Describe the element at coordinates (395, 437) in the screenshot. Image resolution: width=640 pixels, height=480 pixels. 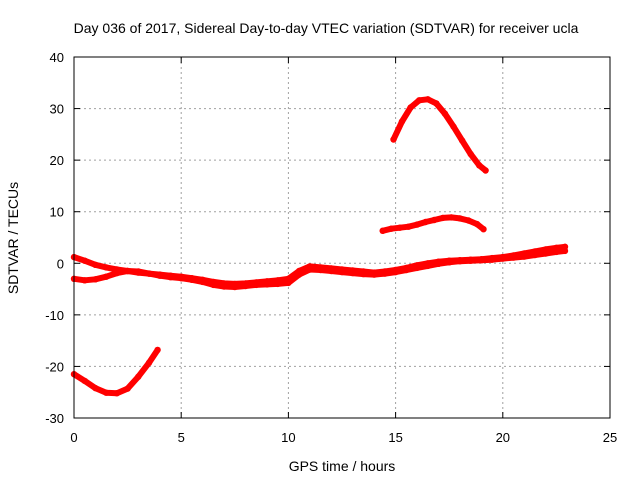
I see `x-tick-label: 15` at that location.